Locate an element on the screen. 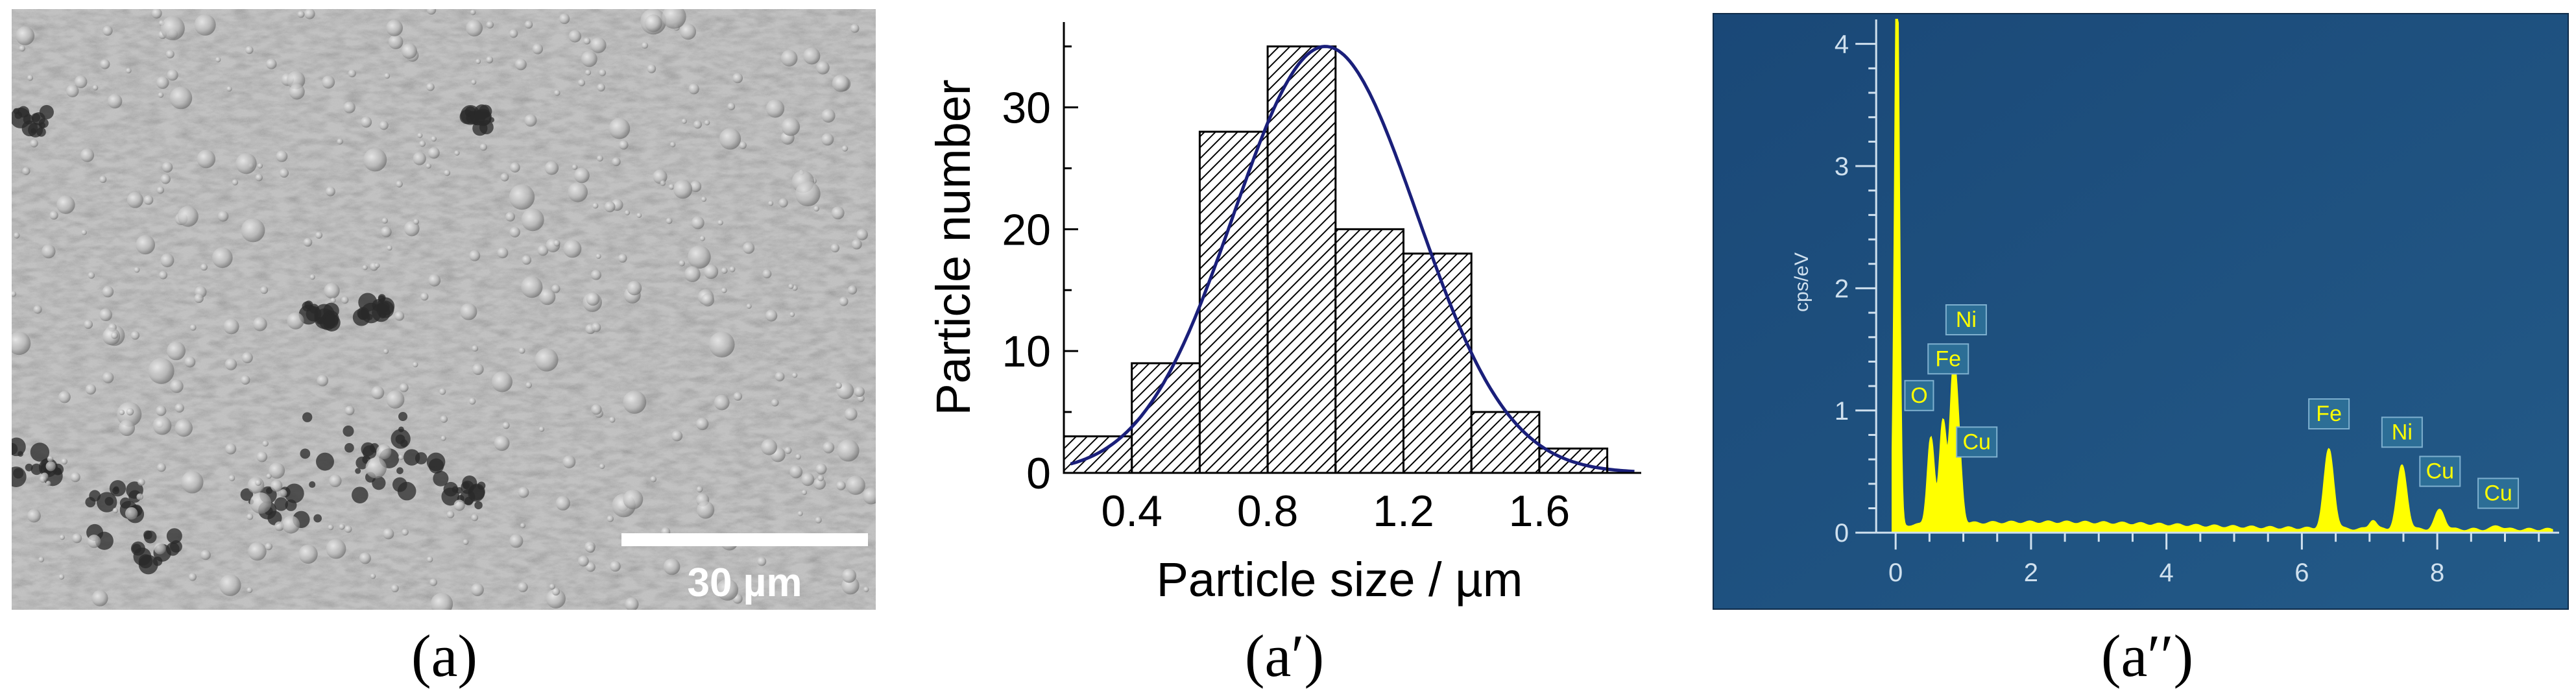 This screenshot has height=698, width=2576. caption-a: (a) is located at coordinates (444, 656).